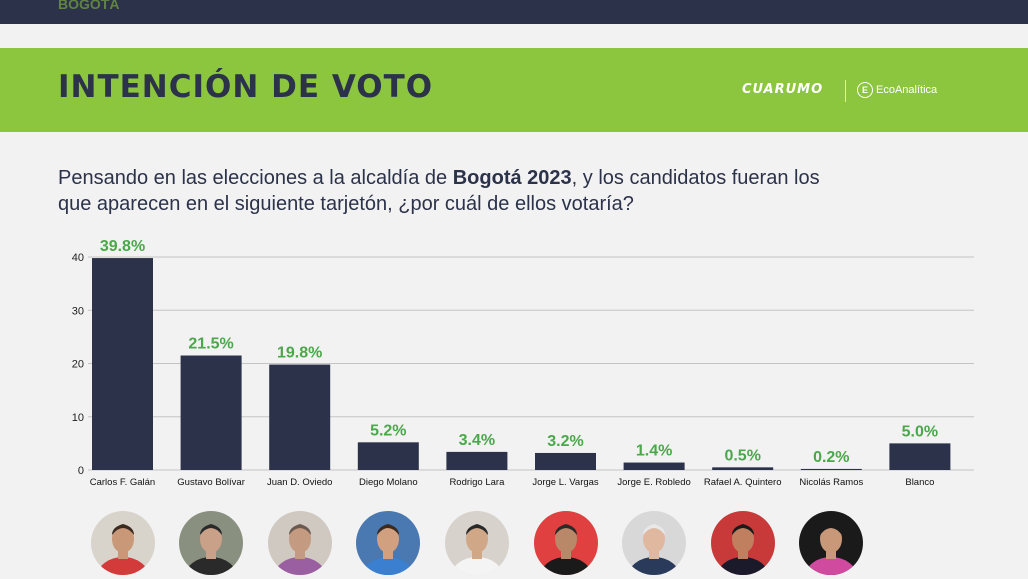 Image resolution: width=1028 pixels, height=579 pixels. What do you see at coordinates (122, 246) in the screenshot?
I see `data-label: 39.8%` at bounding box center [122, 246].